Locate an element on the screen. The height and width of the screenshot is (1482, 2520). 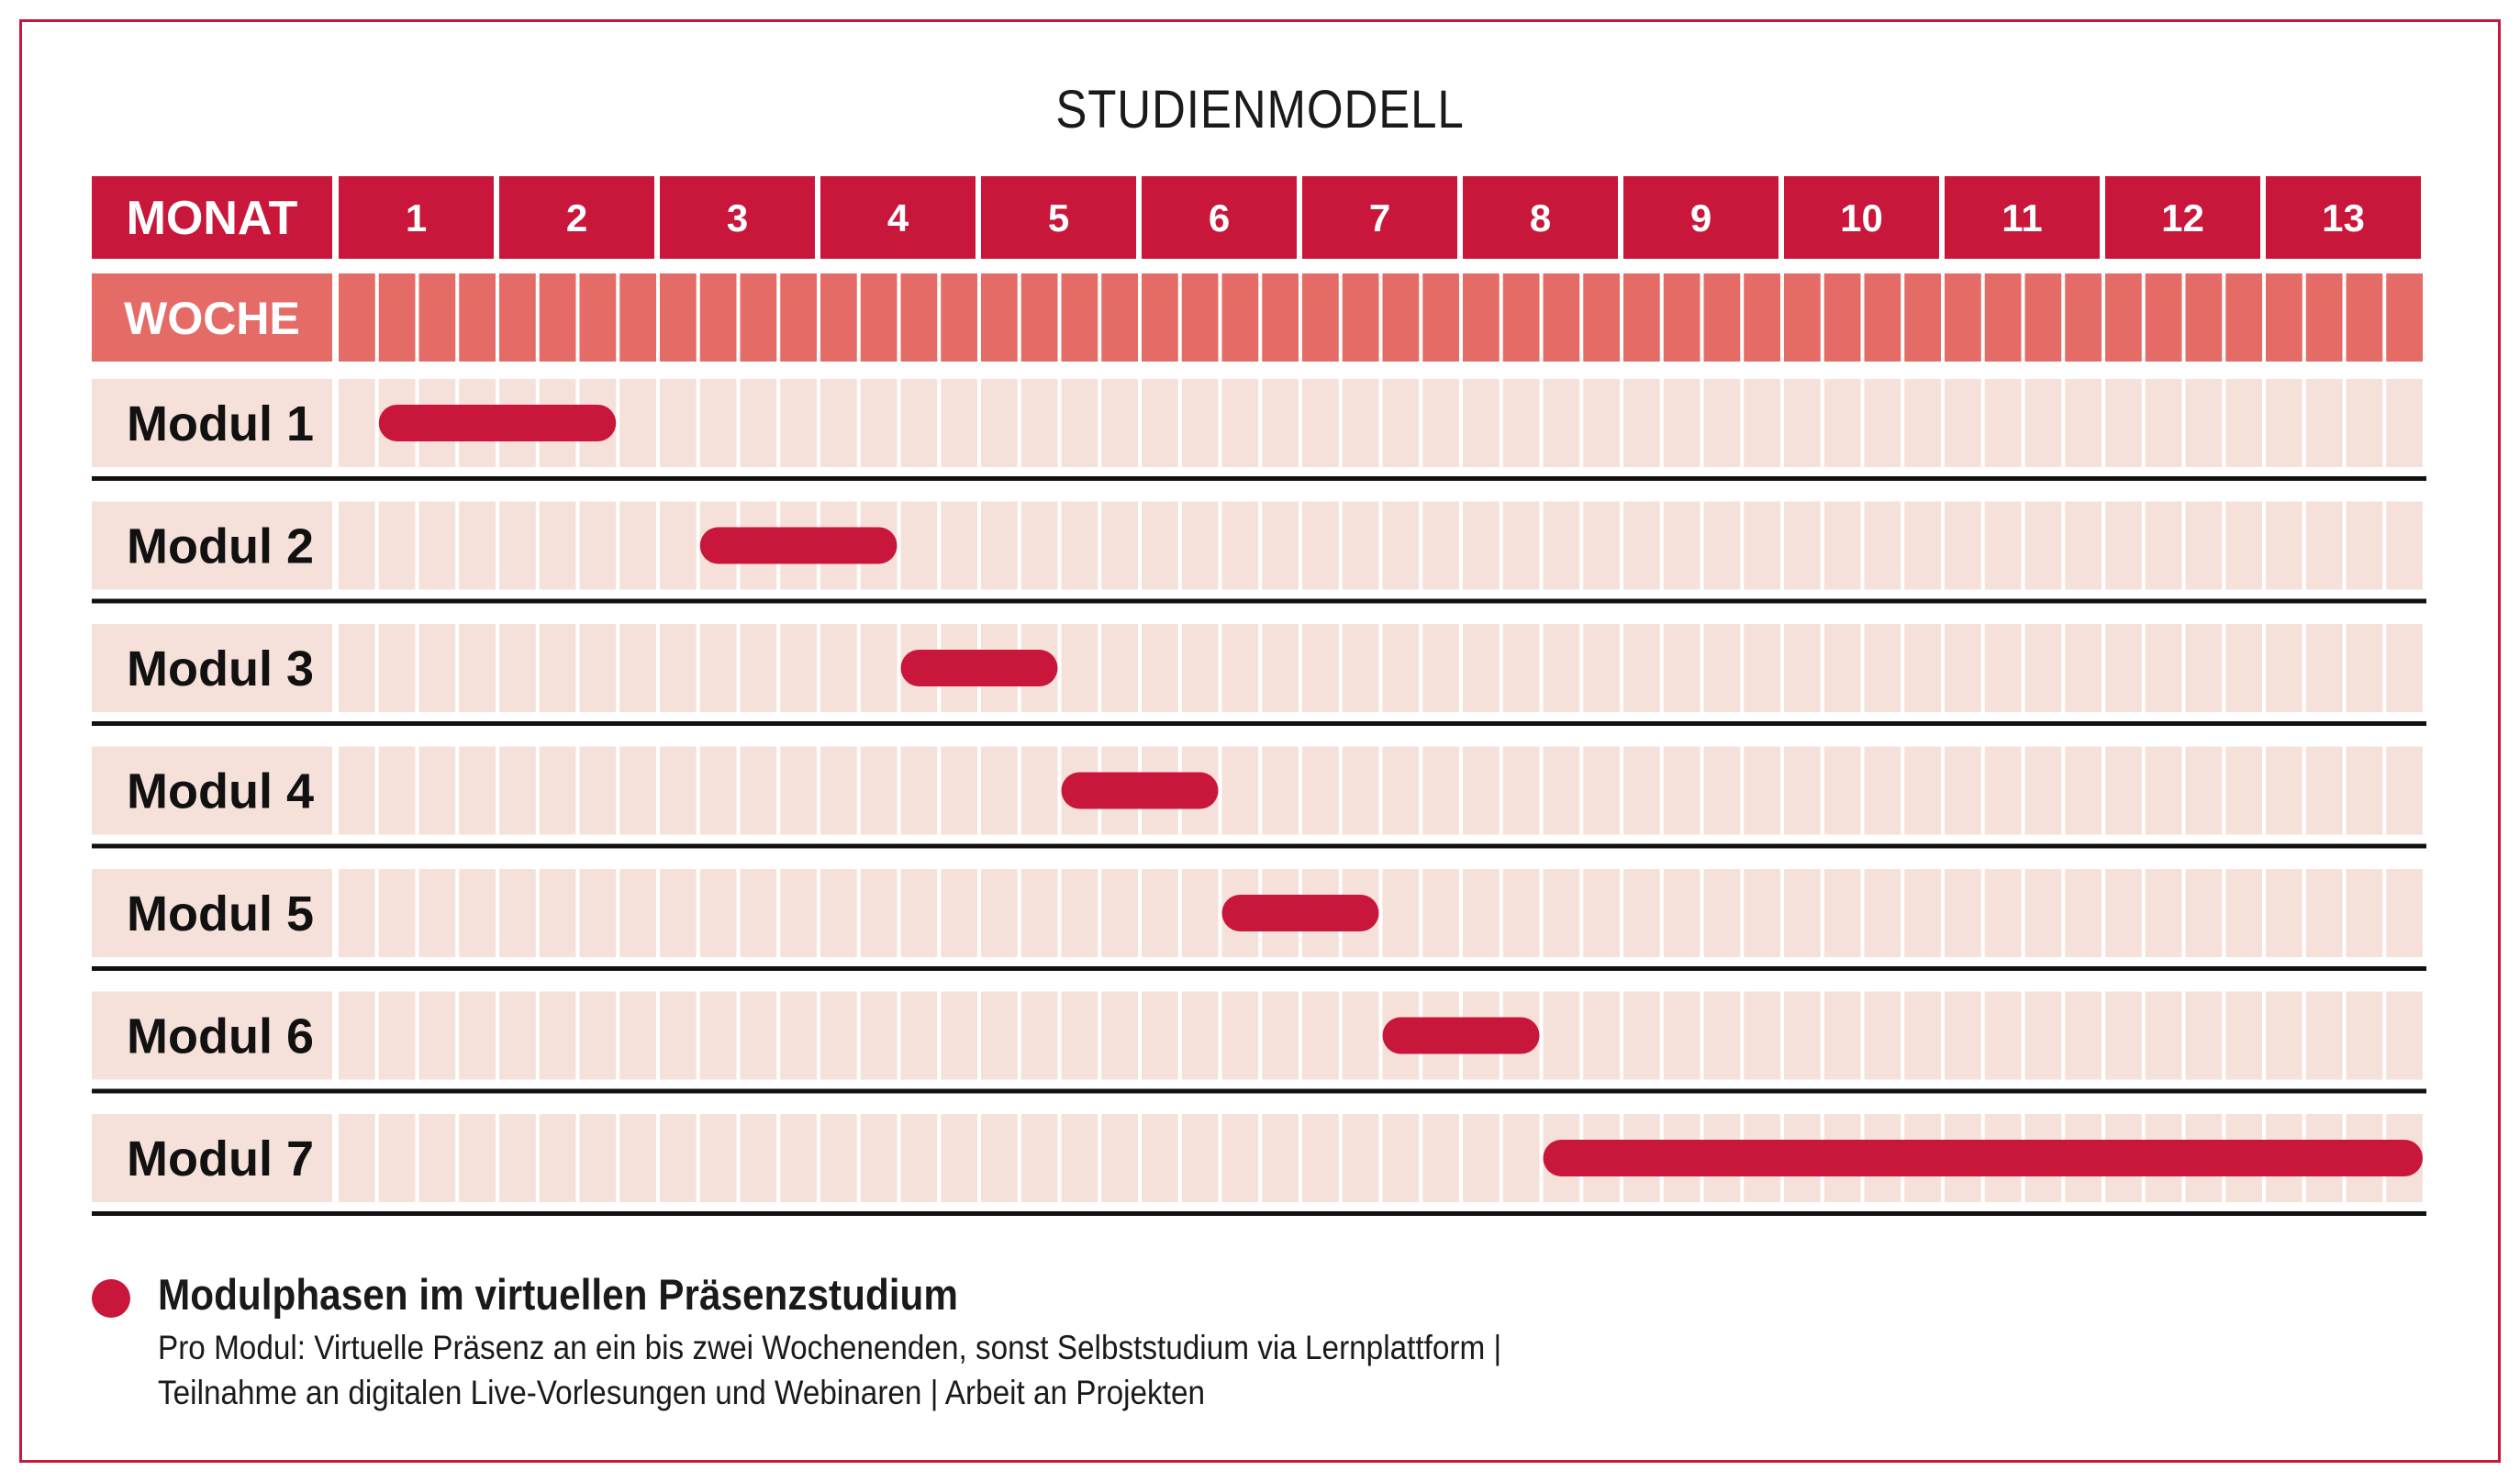
module-label: Modul 2 is located at coordinates (220, 546).